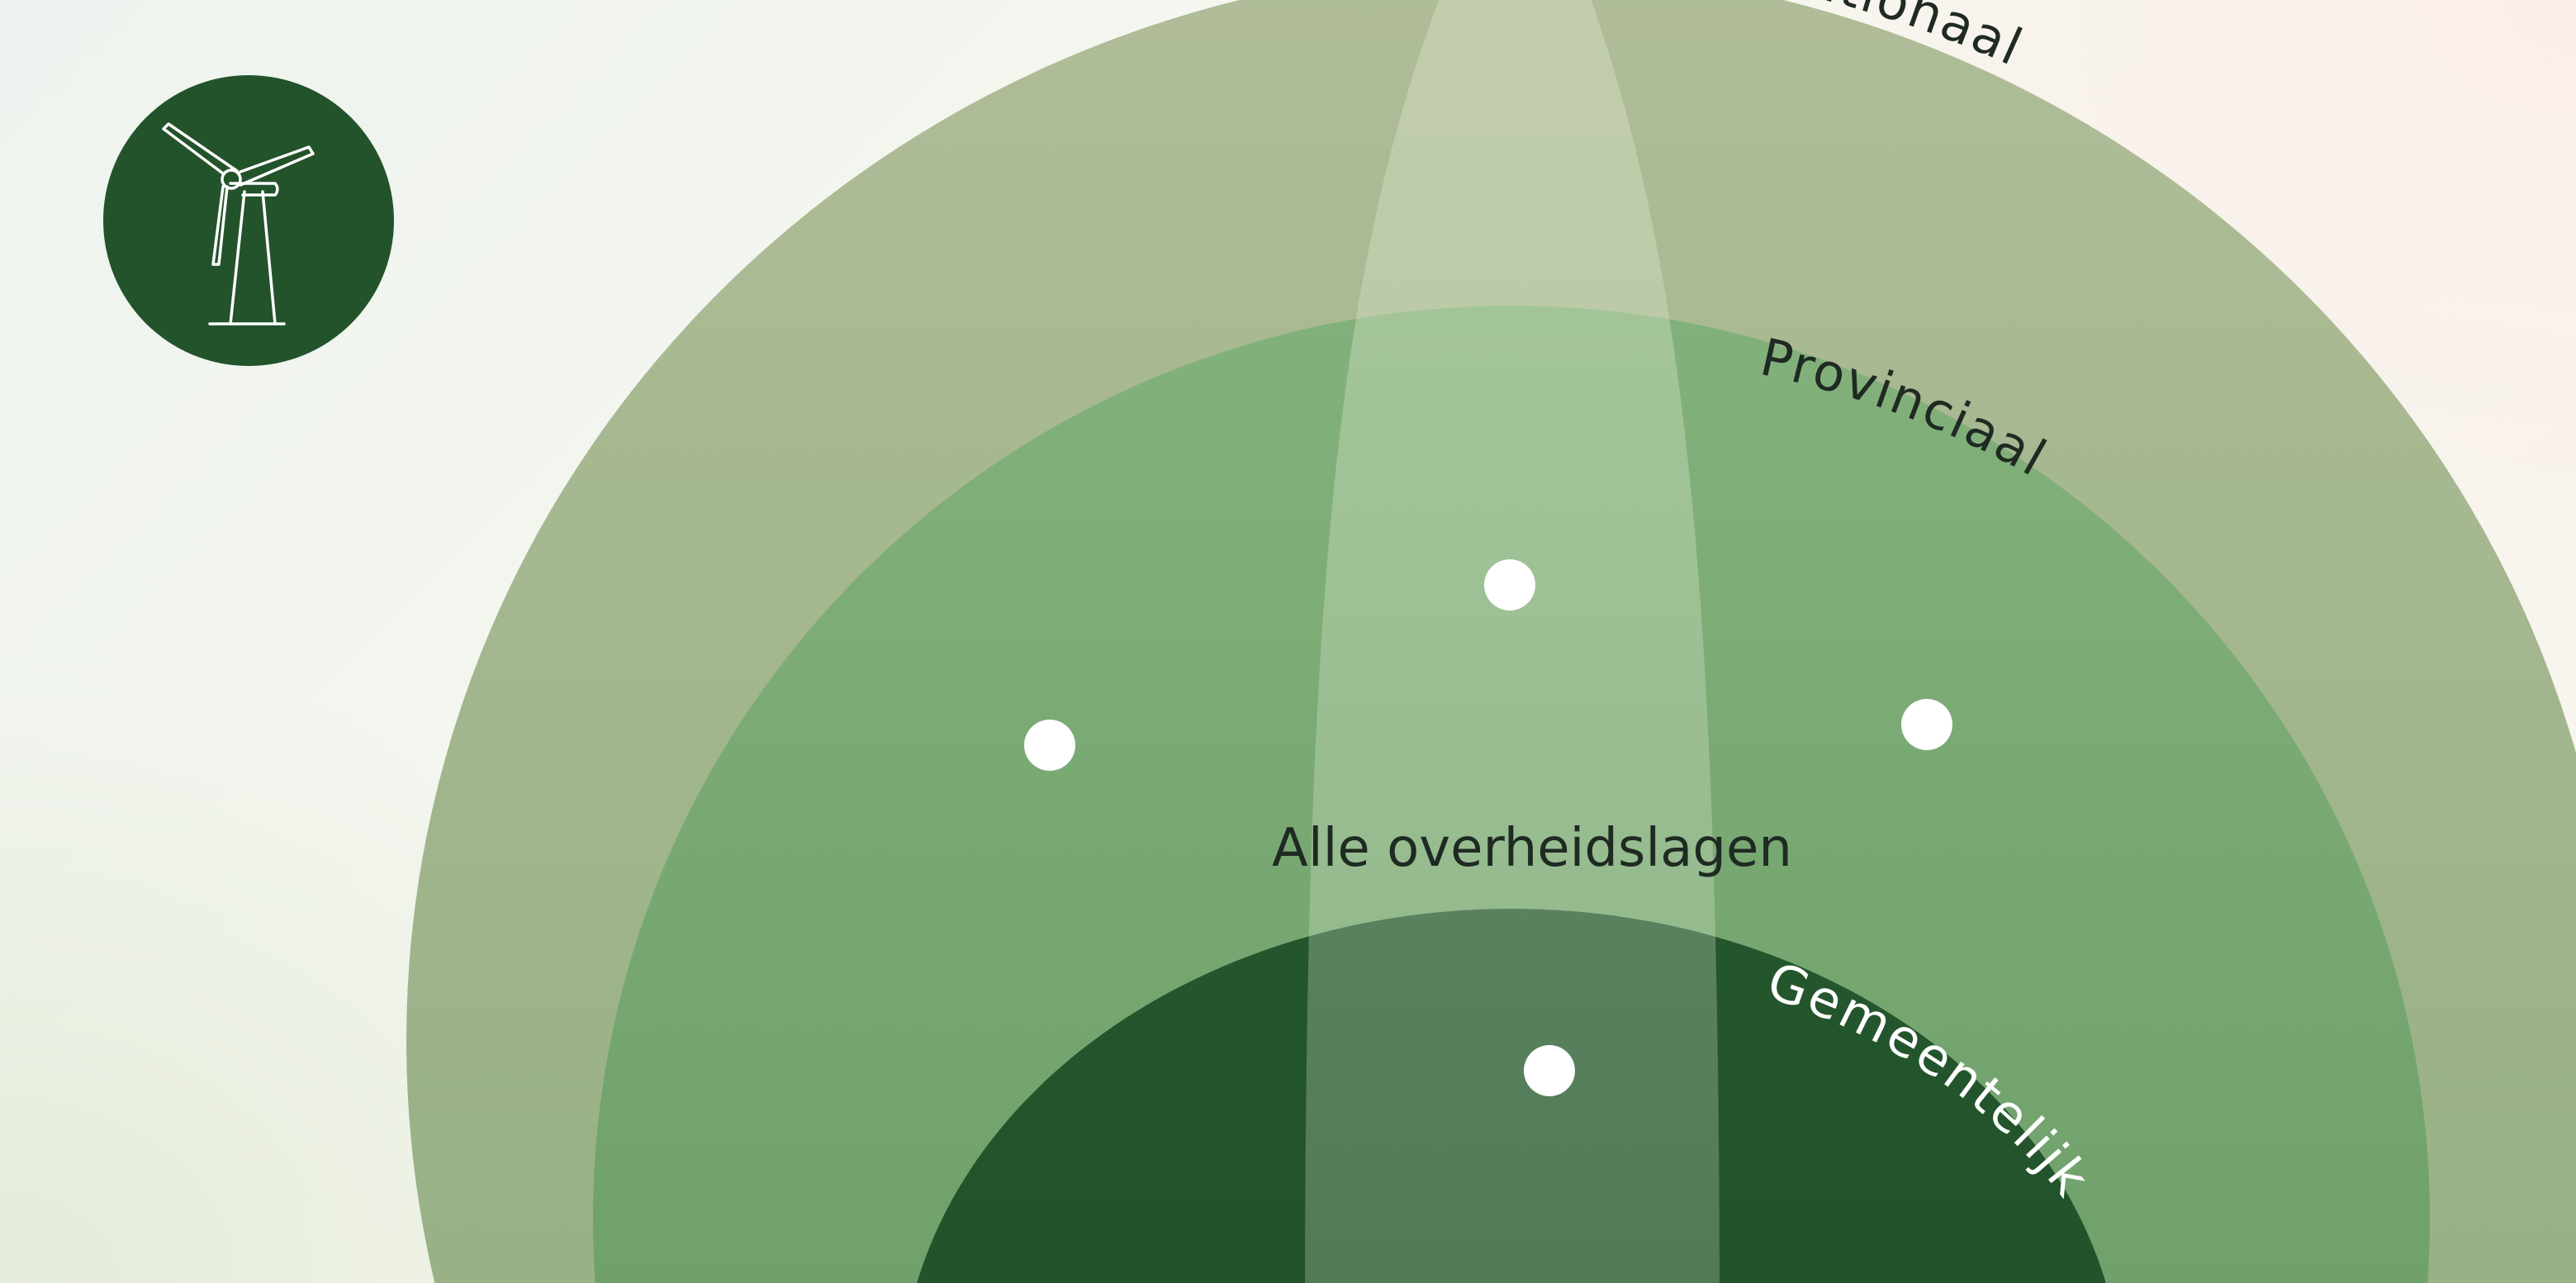 This screenshot has width=2576, height=1283. Describe the element at coordinates (1532, 848) in the screenshot. I see `label-alle-overheidslagen: Alle overheidslagen` at that location.